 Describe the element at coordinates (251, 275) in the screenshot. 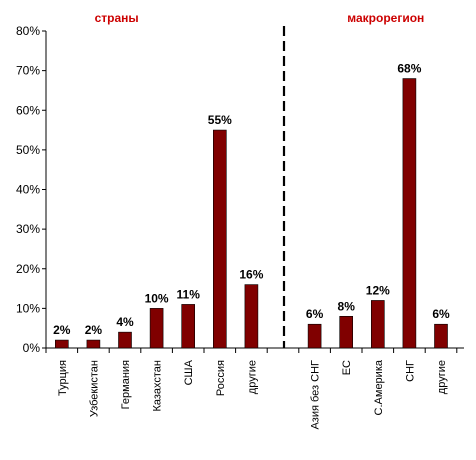

I see `data-label: 16%` at that location.